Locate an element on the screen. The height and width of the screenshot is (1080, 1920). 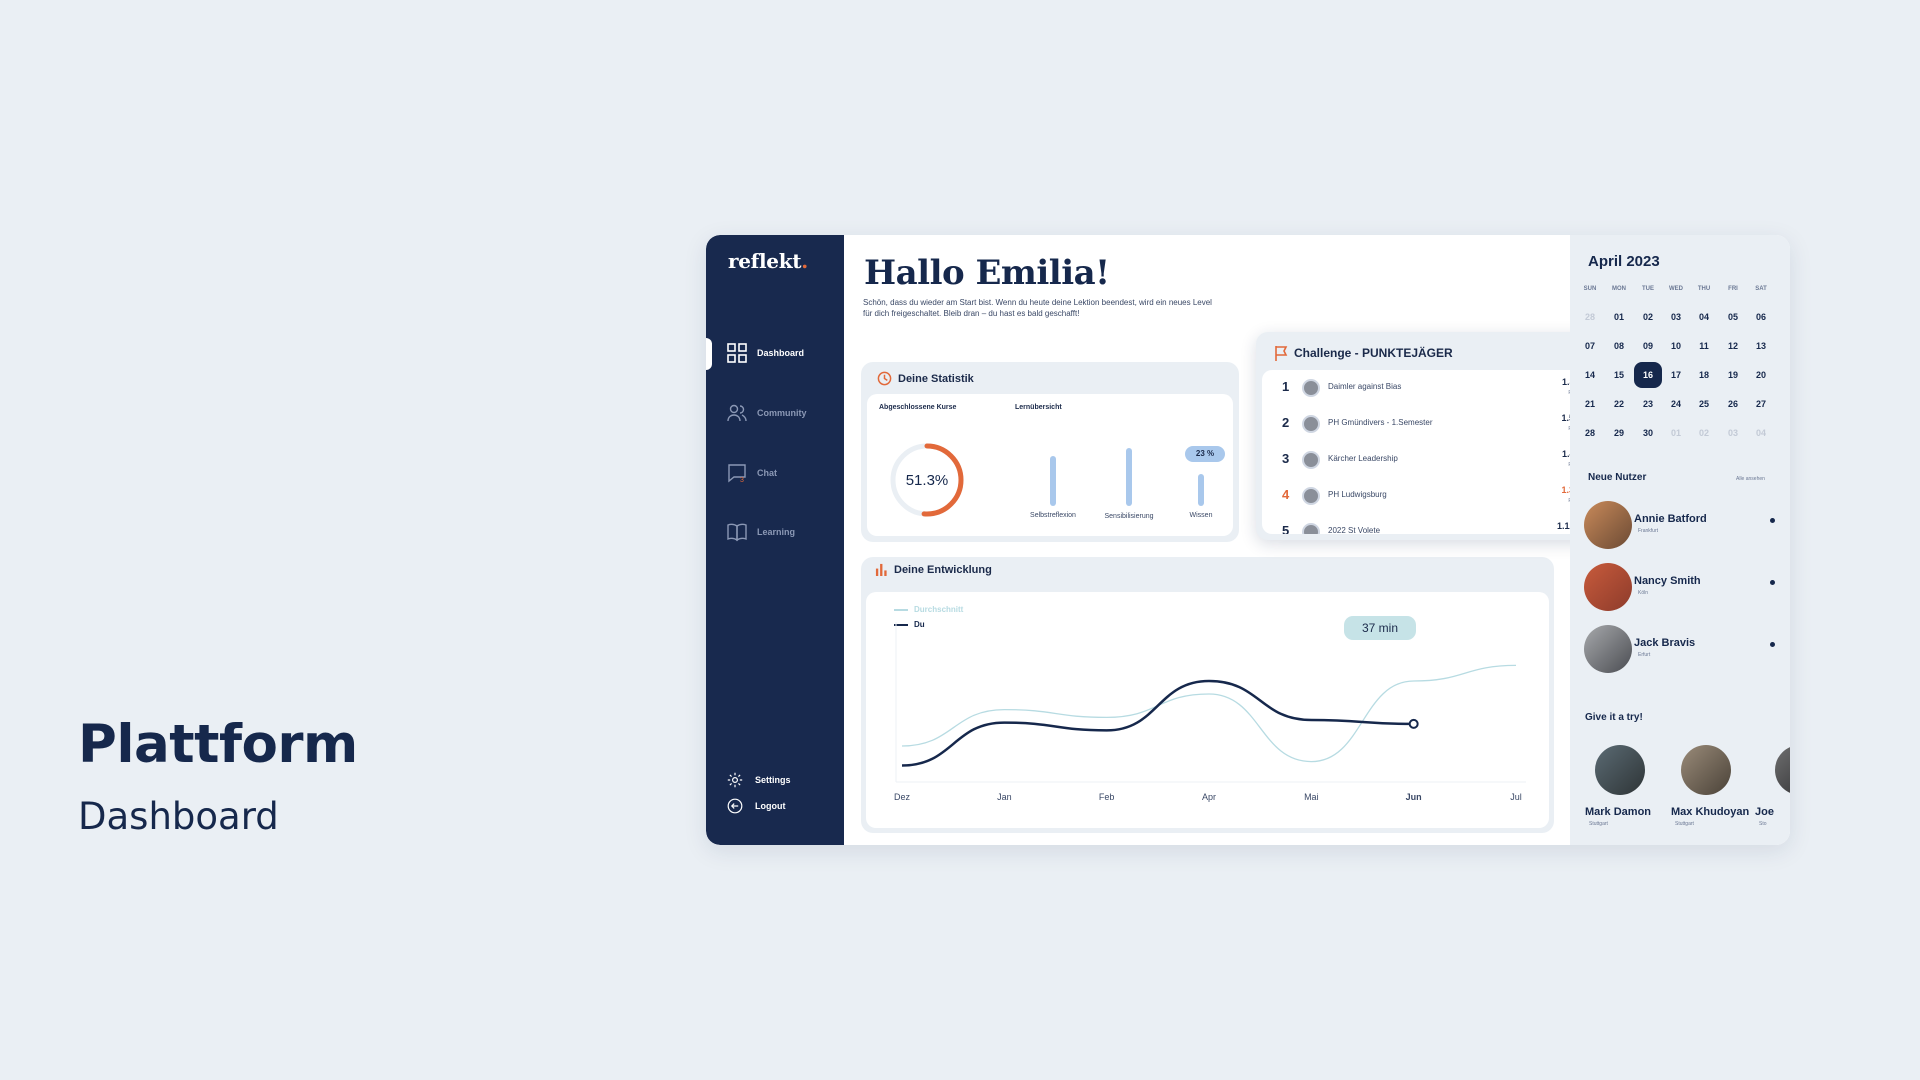
bar-selbstreflexion is located at coordinates (1053, 481).